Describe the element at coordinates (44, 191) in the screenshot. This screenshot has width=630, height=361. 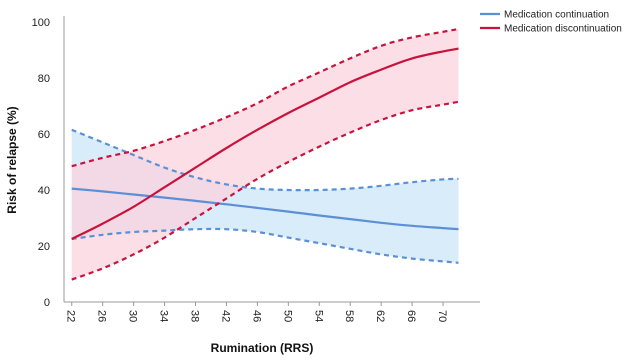
I see `y-tick-label: 40` at that location.